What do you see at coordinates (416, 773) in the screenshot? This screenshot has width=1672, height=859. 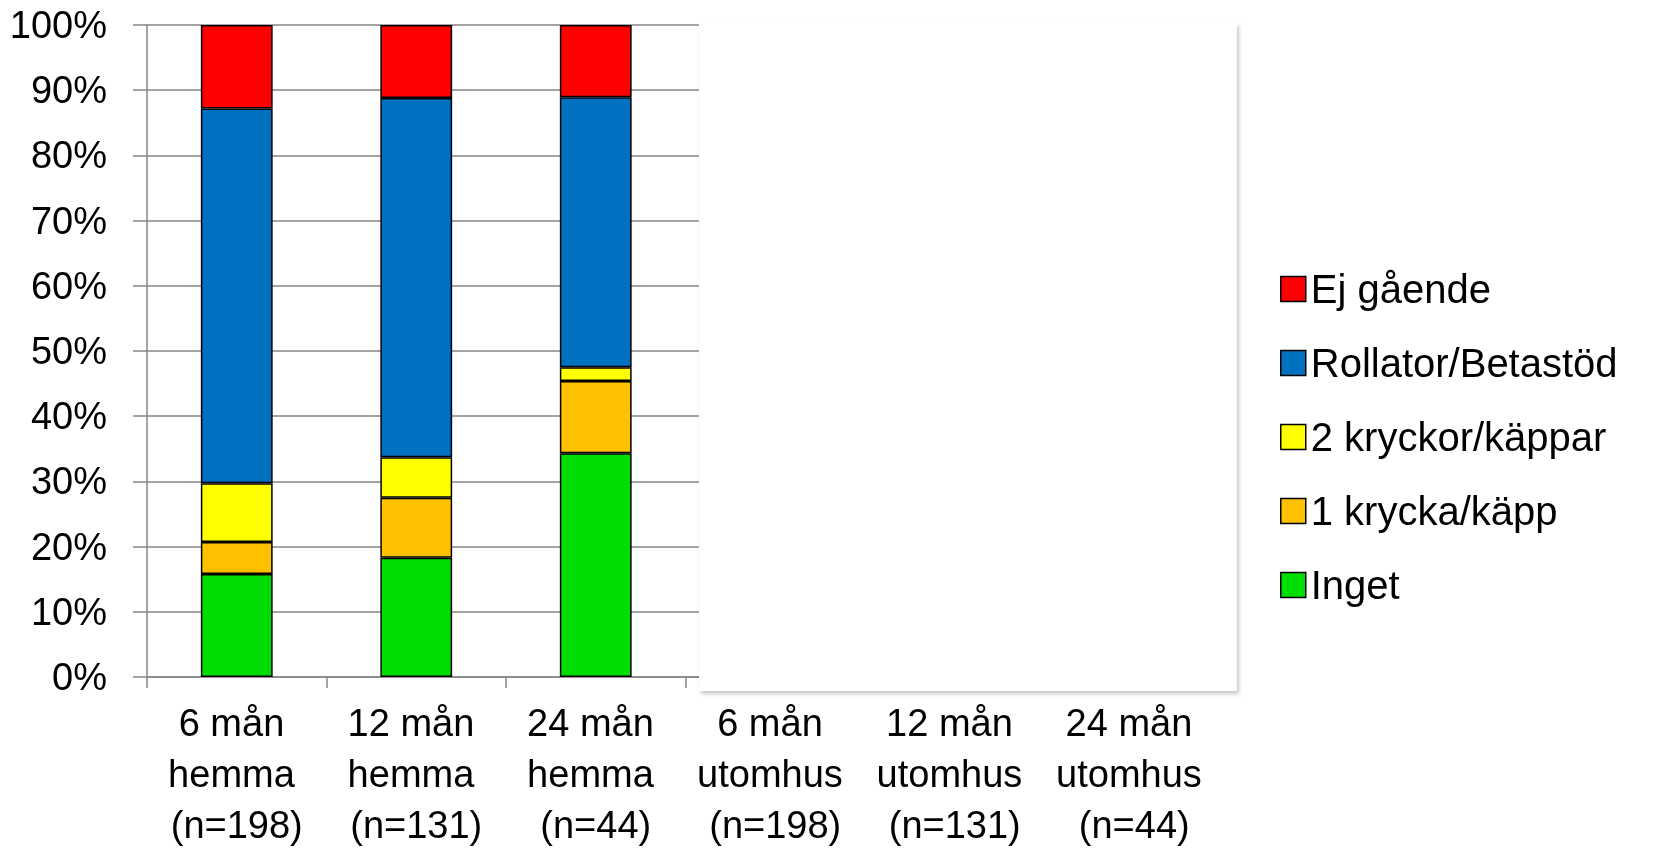 I see `x-tick-label: 12 mån hemma (n=131)` at bounding box center [416, 773].